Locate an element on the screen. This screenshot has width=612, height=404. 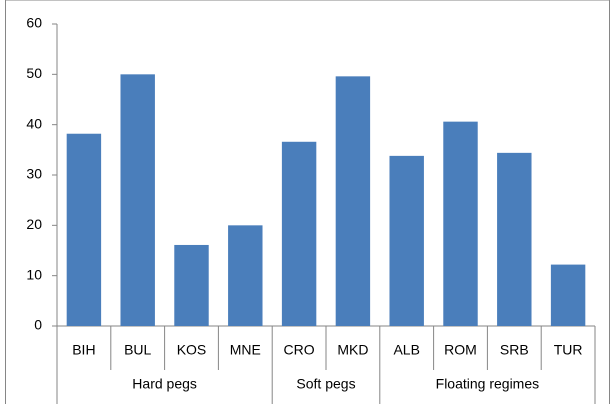
y-tick-label: 0 is located at coordinates (38, 325).